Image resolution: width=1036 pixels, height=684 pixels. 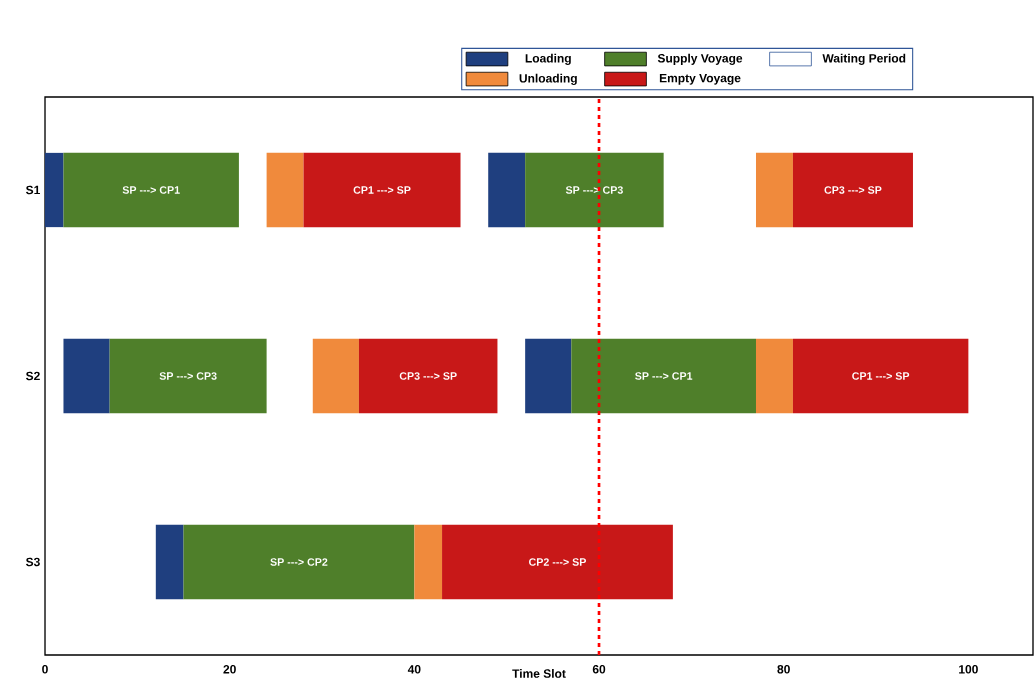 What do you see at coordinates (414, 669) in the screenshot?
I see `x-tick-label: 40` at bounding box center [414, 669].